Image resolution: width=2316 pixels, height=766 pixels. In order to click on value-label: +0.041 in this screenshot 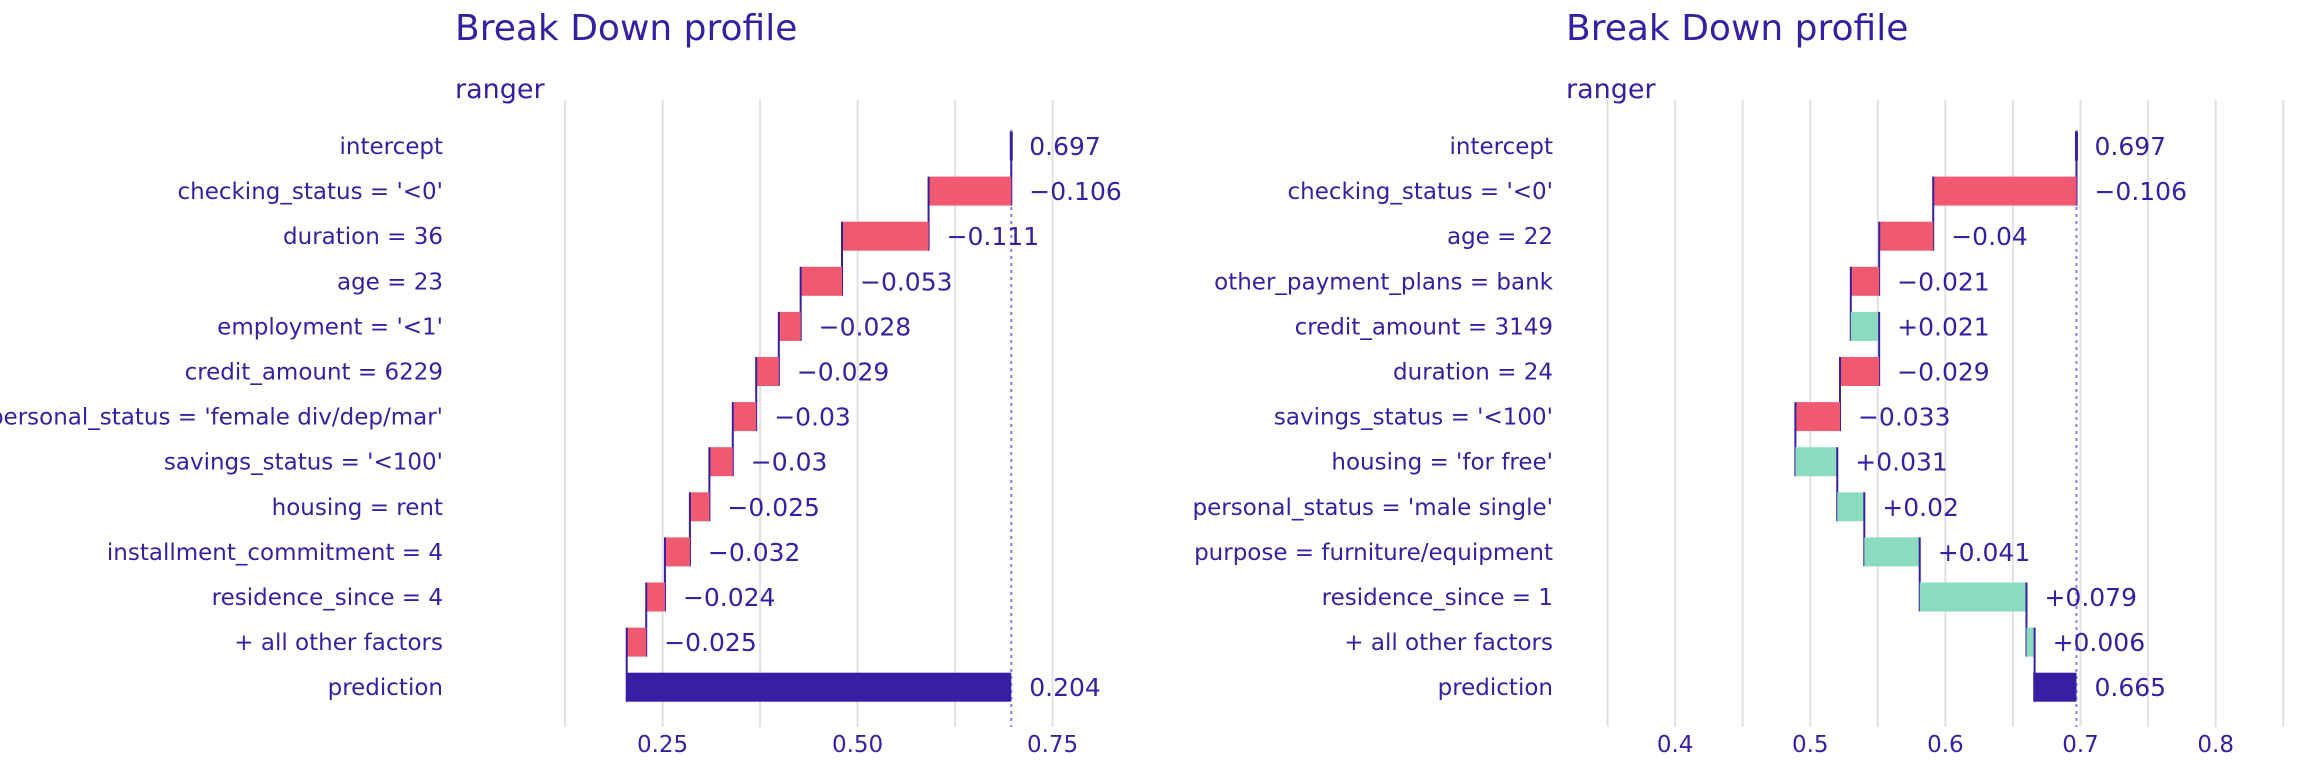, I will do `click(1984, 552)`.